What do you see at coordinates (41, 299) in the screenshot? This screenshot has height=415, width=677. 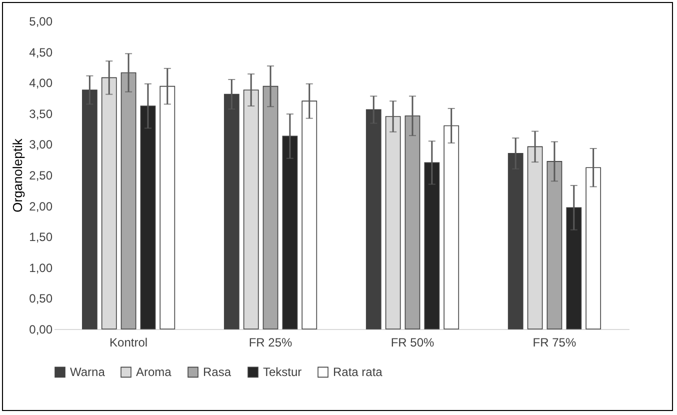 I see `y-tick-label: 0,50` at bounding box center [41, 299].